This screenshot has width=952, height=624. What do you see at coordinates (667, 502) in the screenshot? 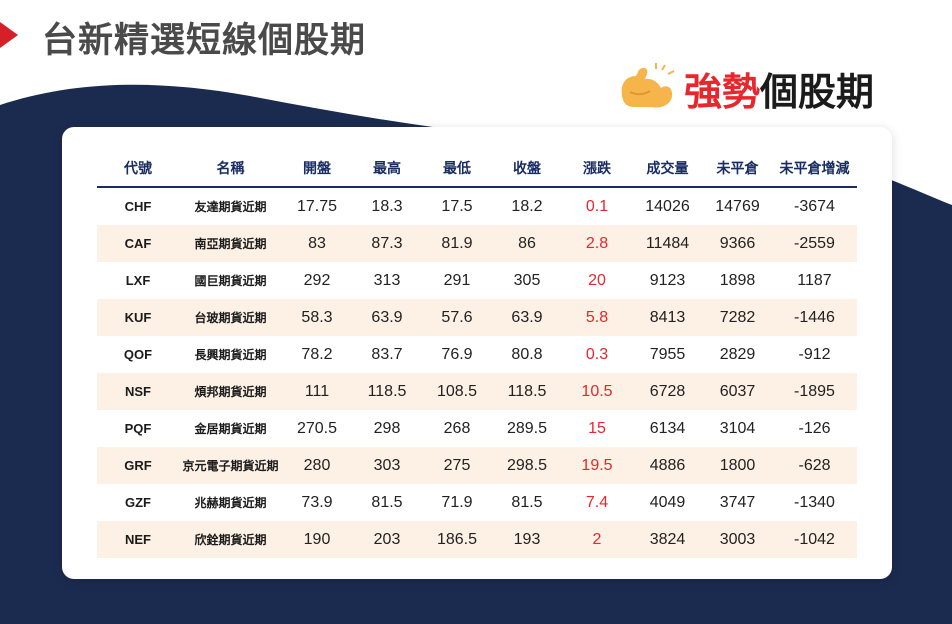
I see `cell-volume: 4049` at bounding box center [667, 502].